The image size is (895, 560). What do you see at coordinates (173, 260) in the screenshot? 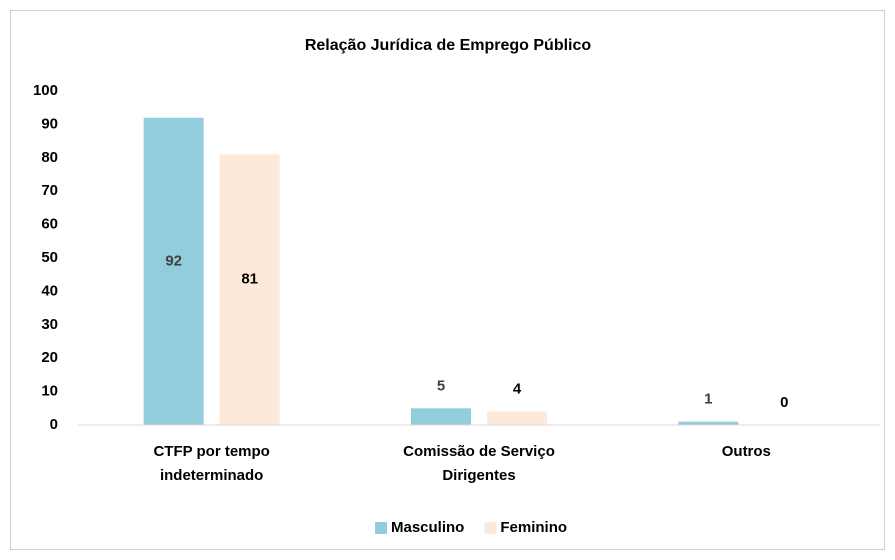
I see `data-label: 92` at bounding box center [173, 260].